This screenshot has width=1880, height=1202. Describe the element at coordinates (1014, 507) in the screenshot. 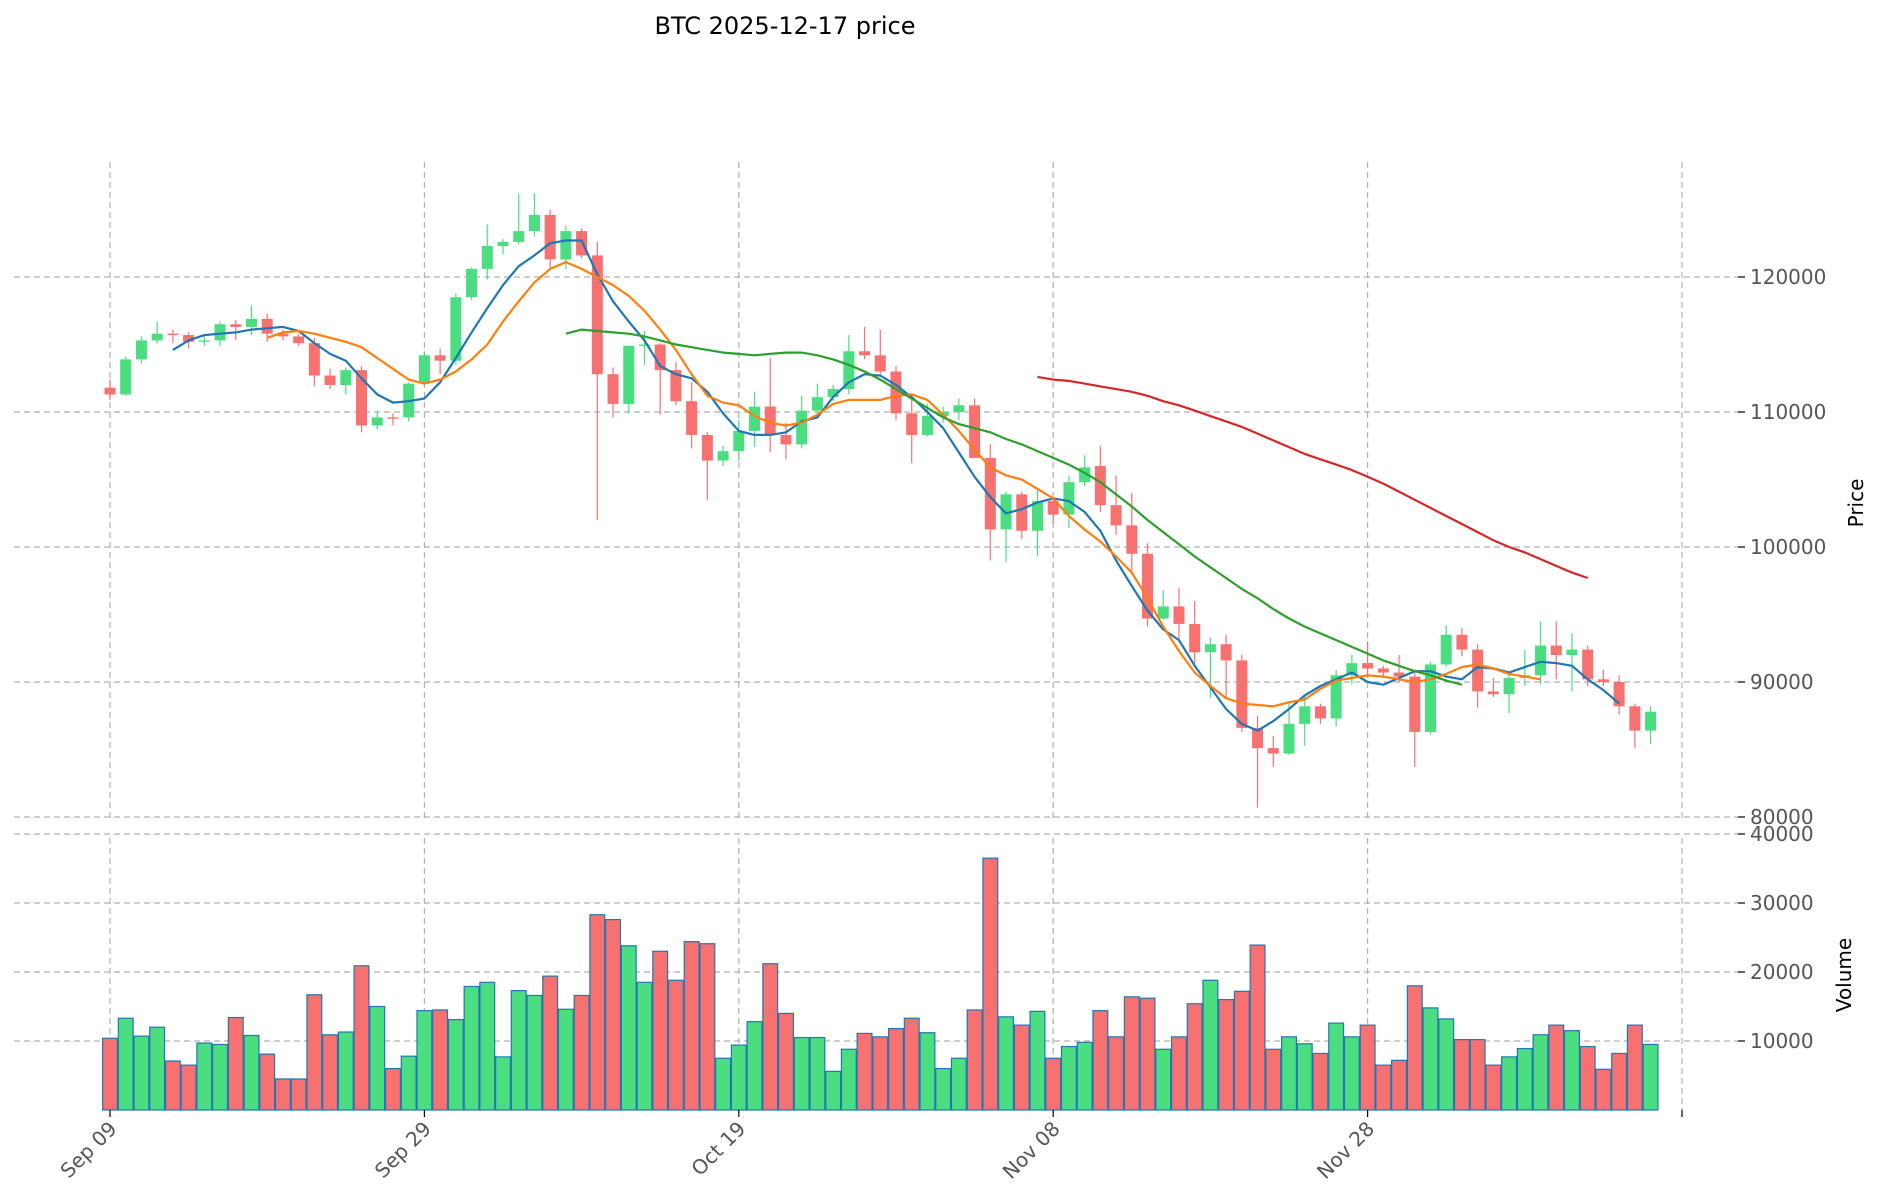

I see `ma30-line` at that location.